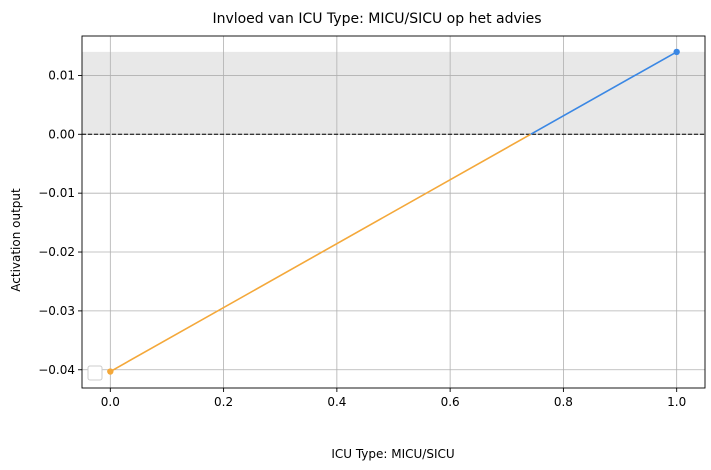  I want to click on x-tick-label: 0.6, so click(450, 402).